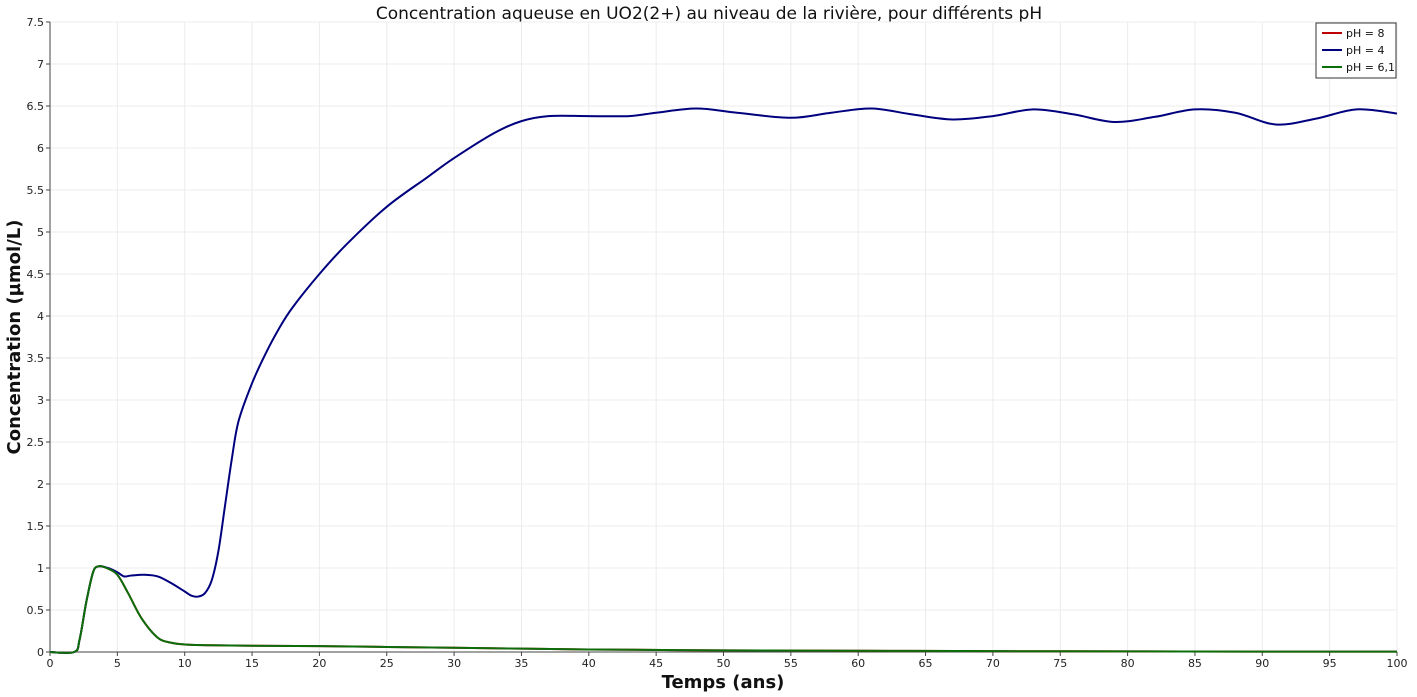 The height and width of the screenshot is (697, 1417). Describe the element at coordinates (1370, 67) in the screenshot. I see `legend-label: pH = 6,1` at that location.